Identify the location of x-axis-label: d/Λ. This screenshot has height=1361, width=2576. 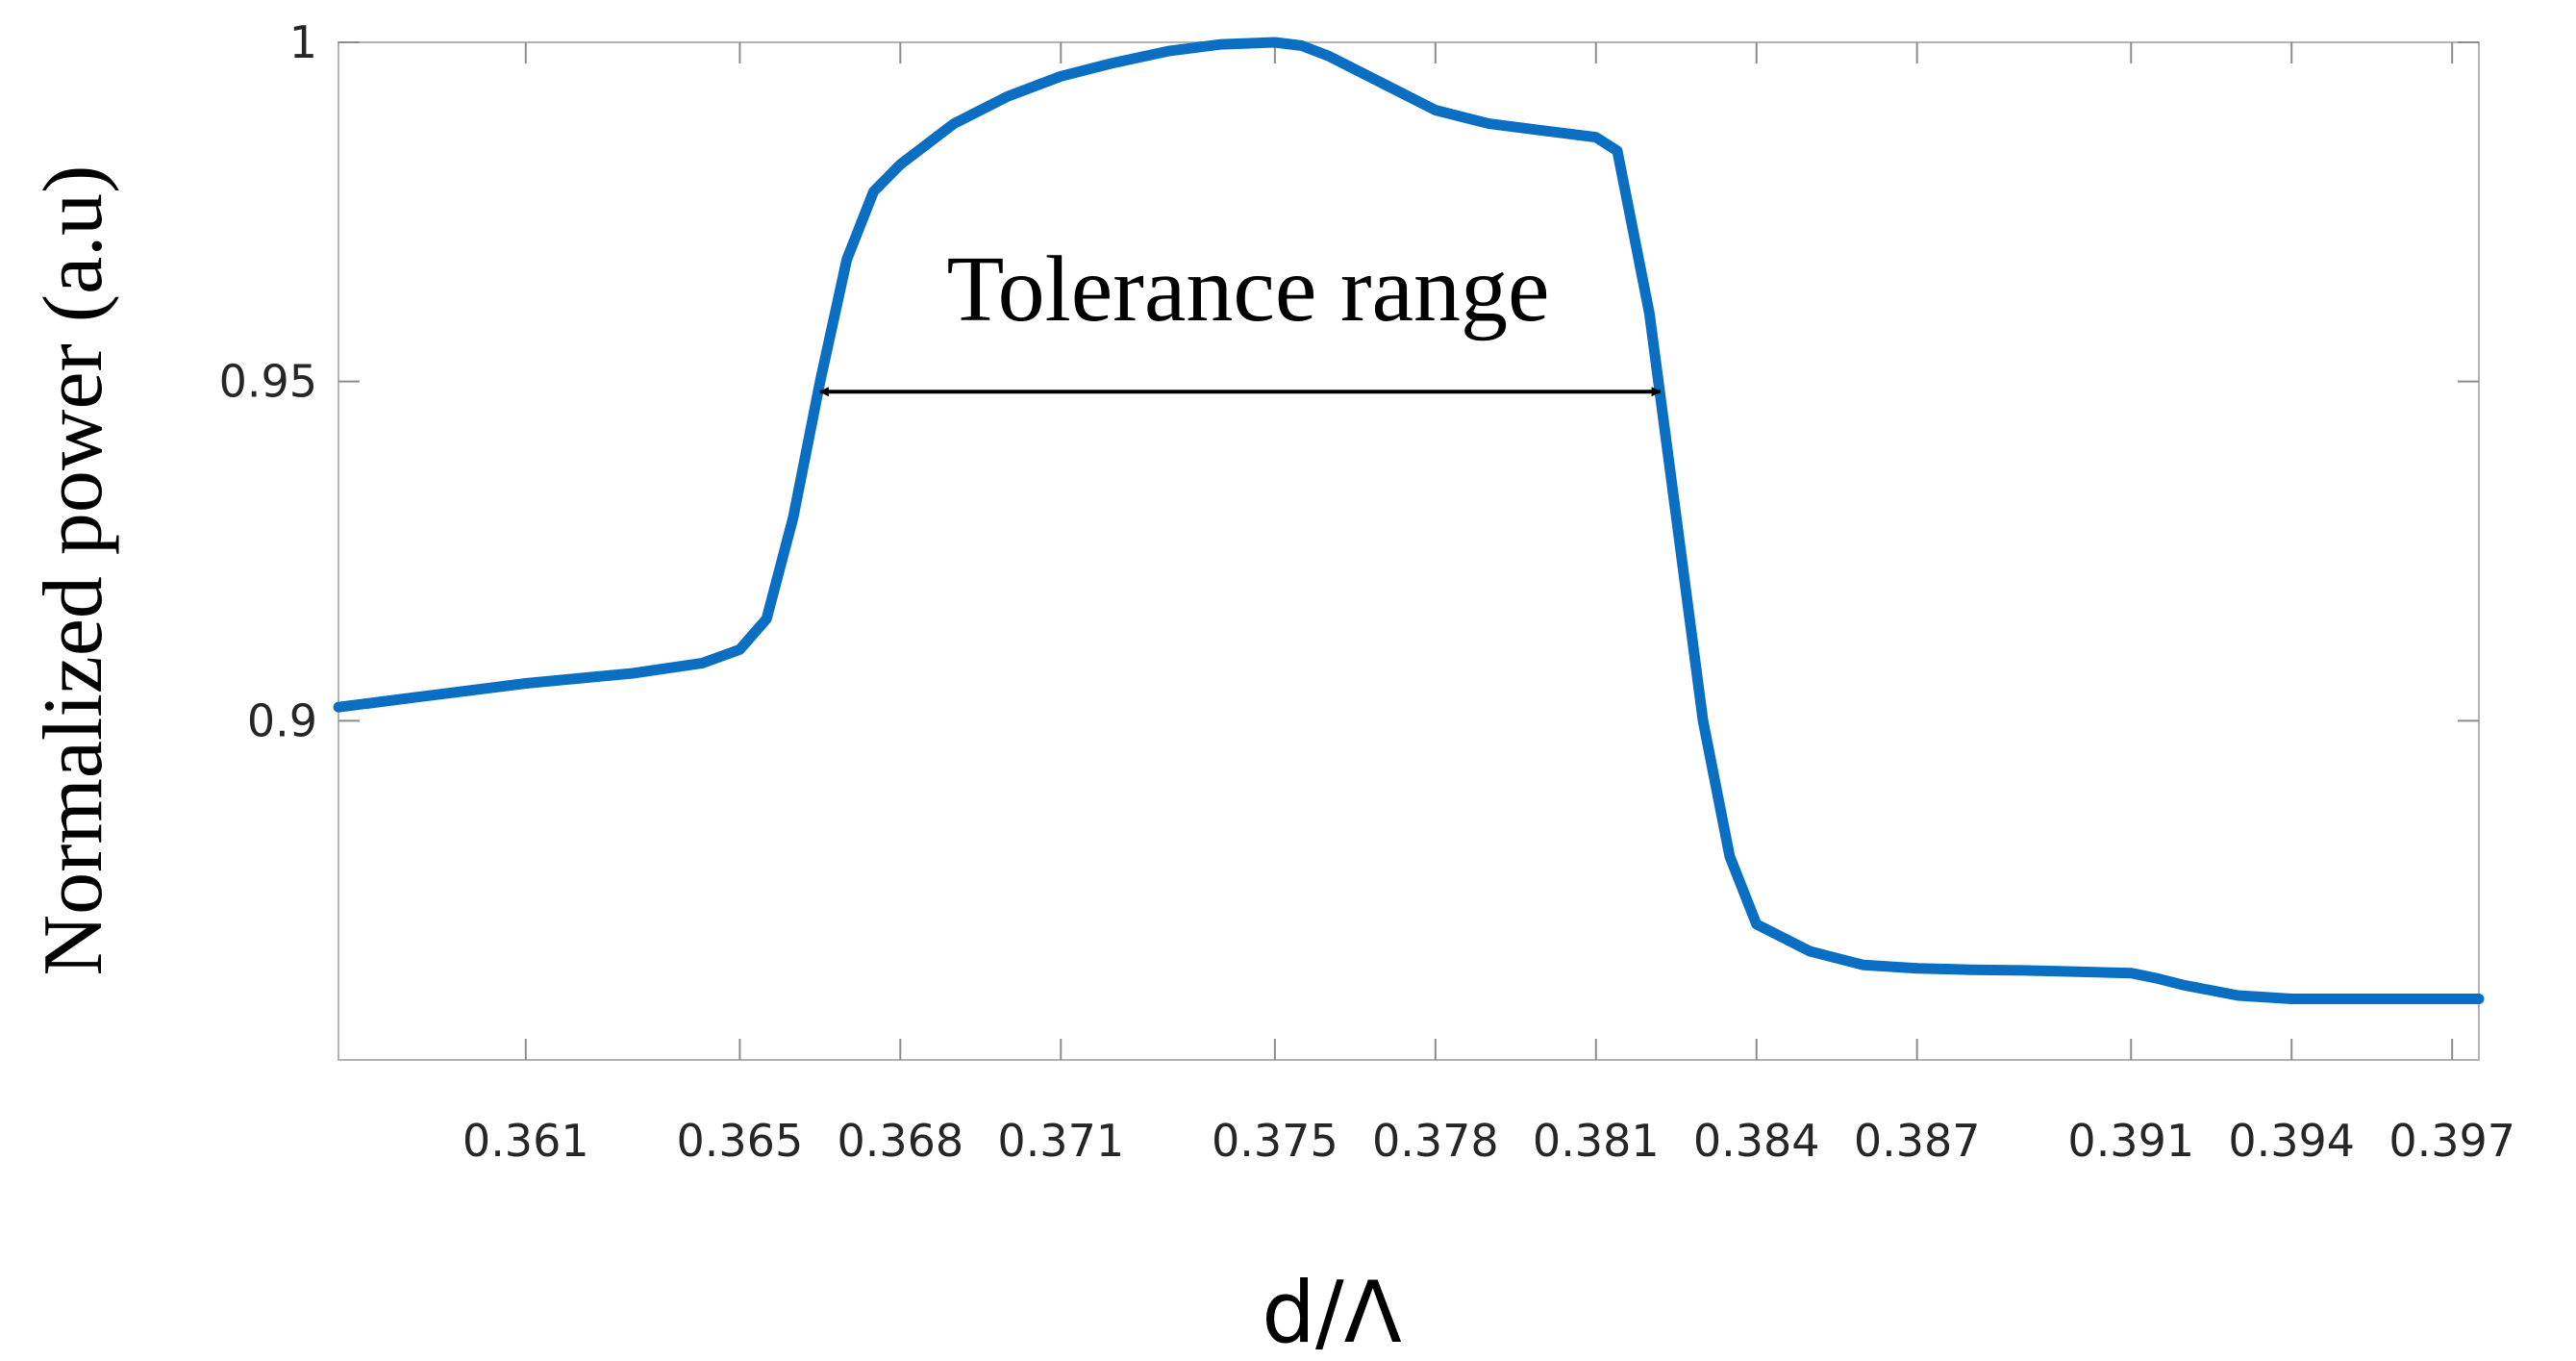
(1332, 1312).